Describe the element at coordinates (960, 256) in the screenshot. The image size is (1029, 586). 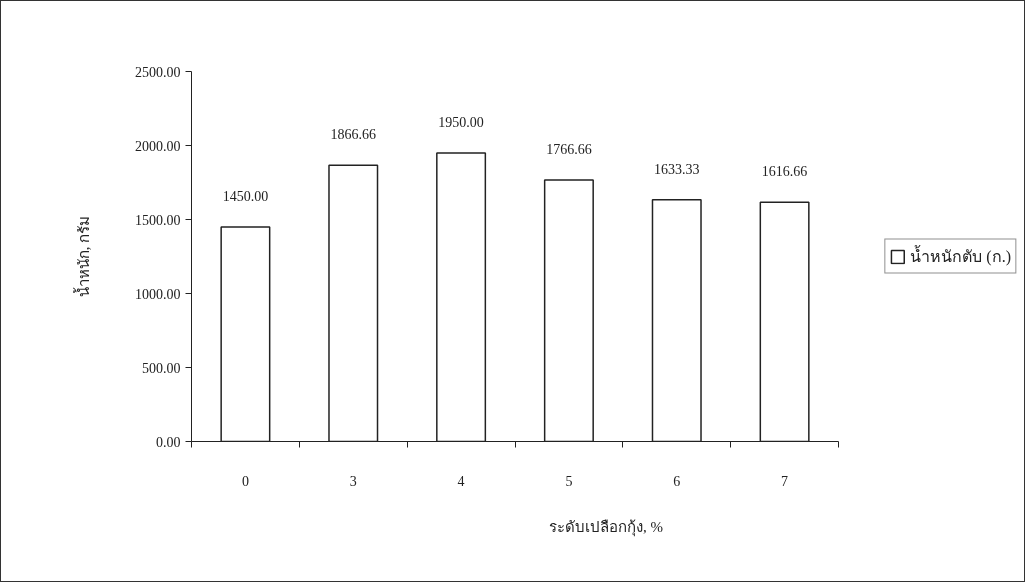
I see `legend-label: น้ำหนักตับ (ก.)` at that location.